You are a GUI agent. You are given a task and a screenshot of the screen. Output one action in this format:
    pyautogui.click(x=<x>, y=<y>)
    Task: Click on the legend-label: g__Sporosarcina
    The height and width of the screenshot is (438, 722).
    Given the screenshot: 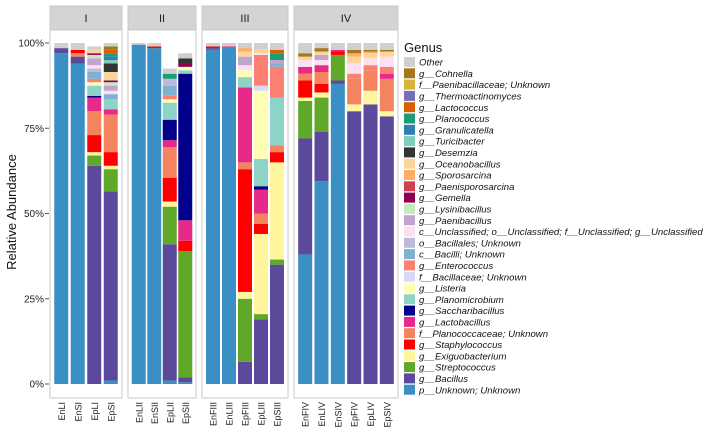 What is the action you would take?
    pyautogui.click(x=455, y=176)
    